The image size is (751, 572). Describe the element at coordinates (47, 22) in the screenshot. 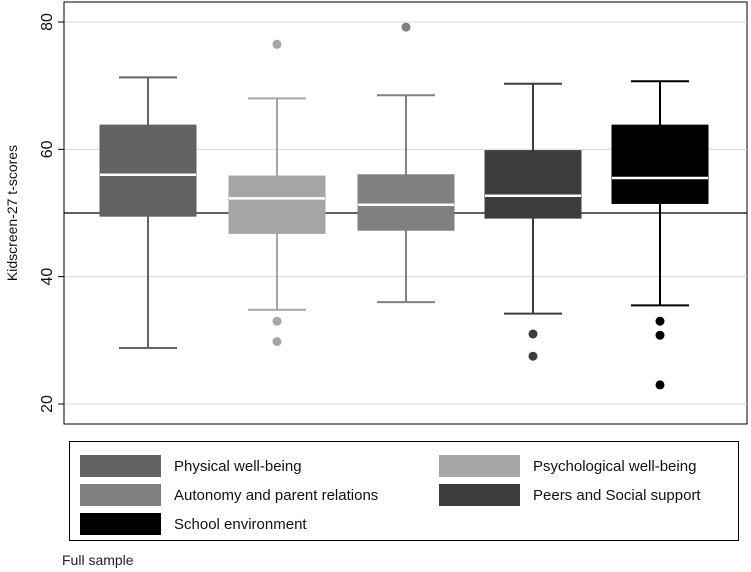

I see `y-tick-label-80: 80` at that location.